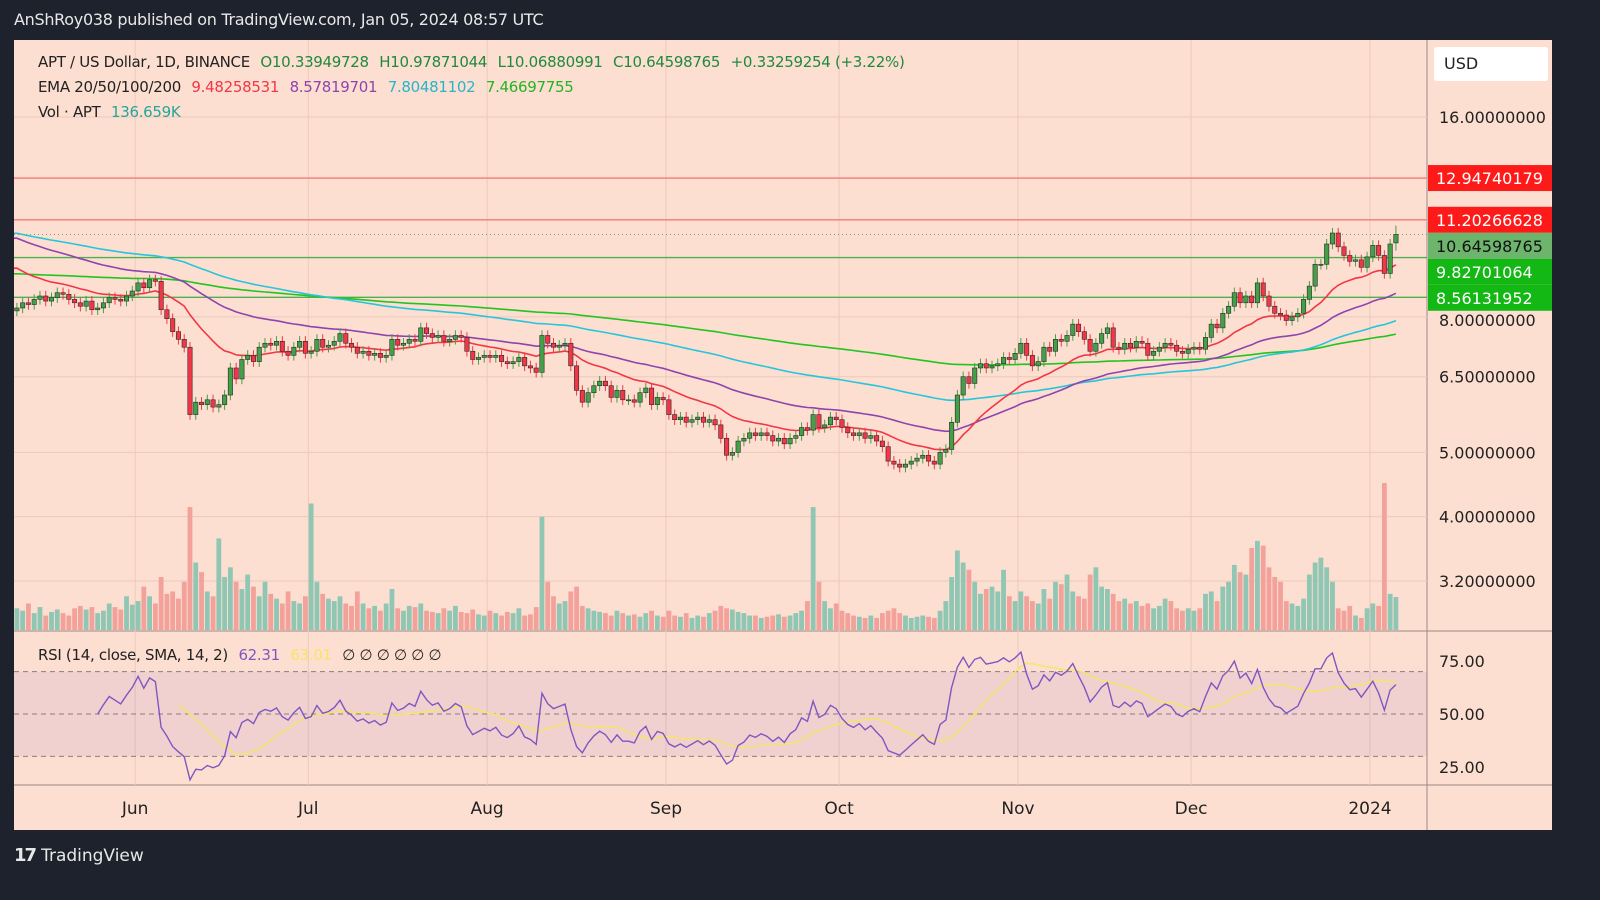 The height and width of the screenshot is (900, 1600). I want to click on price-label-text: 10.64598765, so click(1489, 246).